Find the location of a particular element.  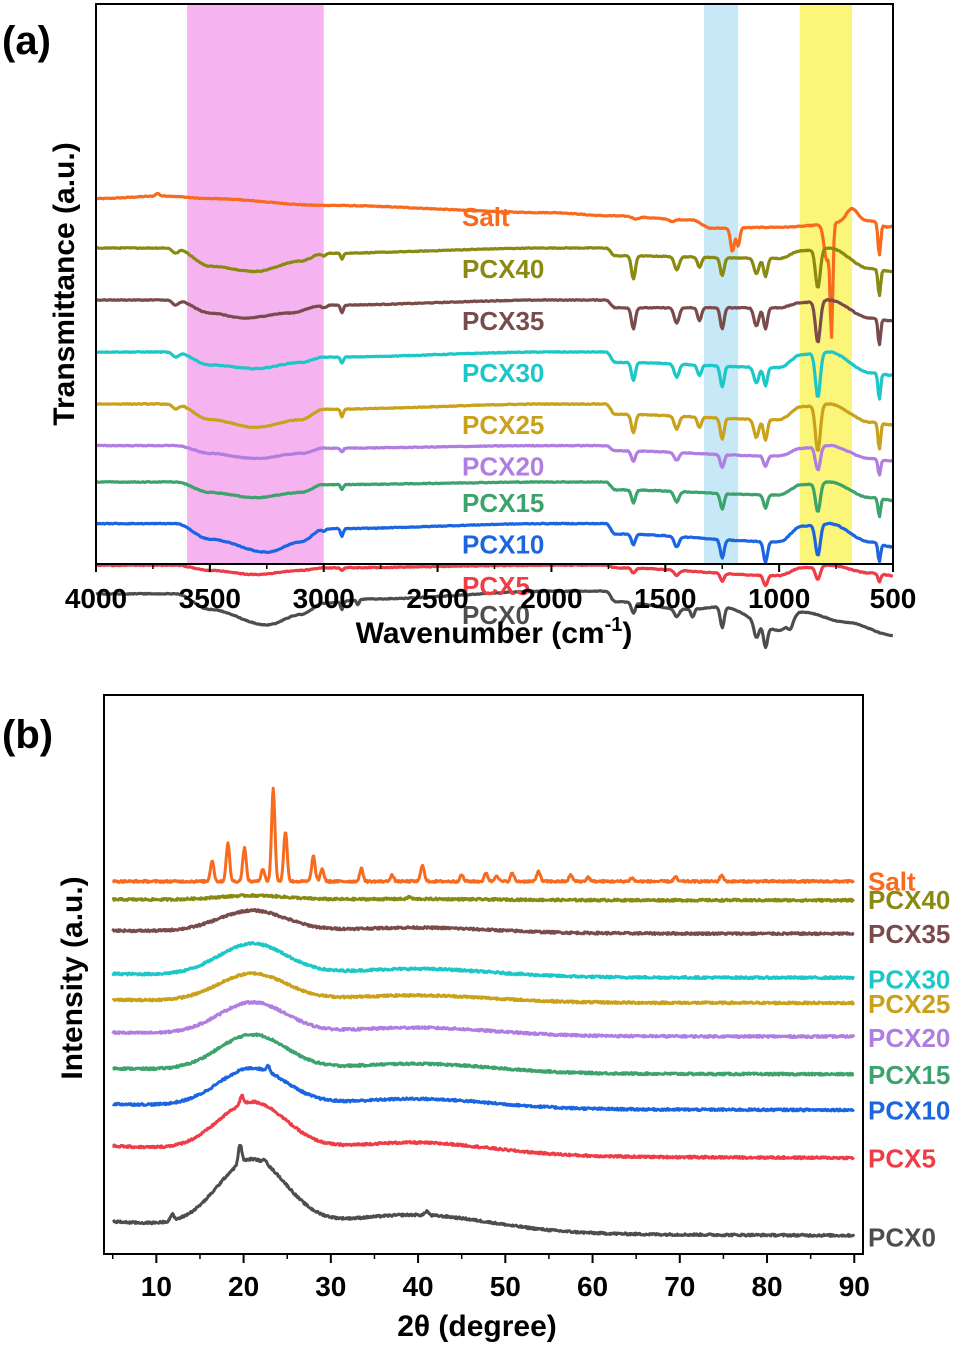

ftir-line-salt is located at coordinates (494, 265).